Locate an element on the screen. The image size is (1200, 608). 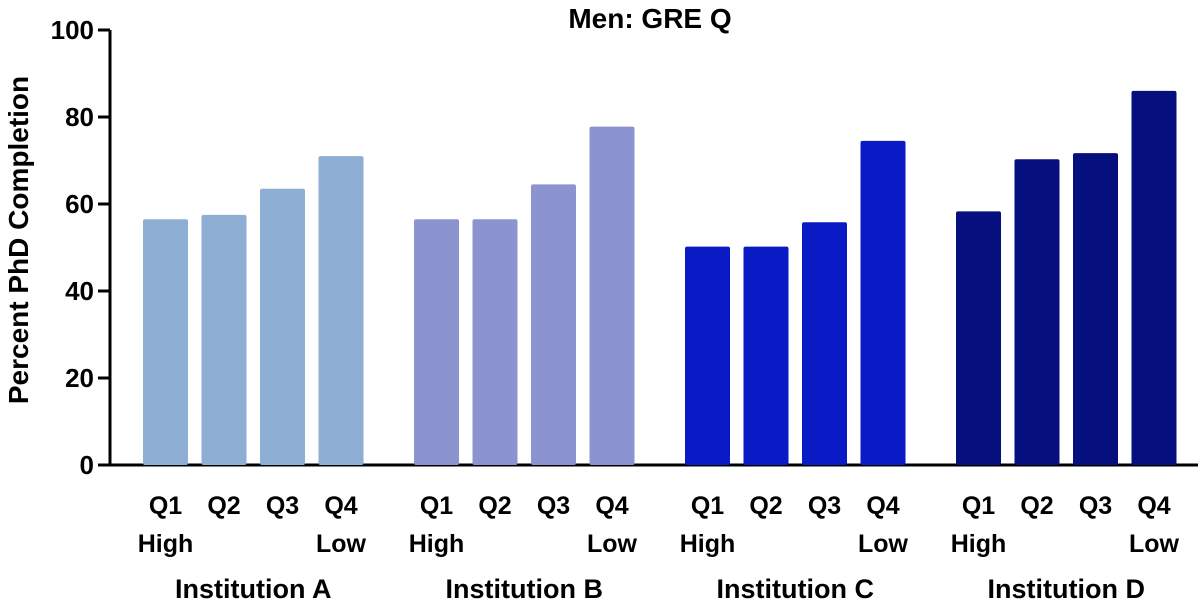
bar-d-q3 is located at coordinates (1095, 309).